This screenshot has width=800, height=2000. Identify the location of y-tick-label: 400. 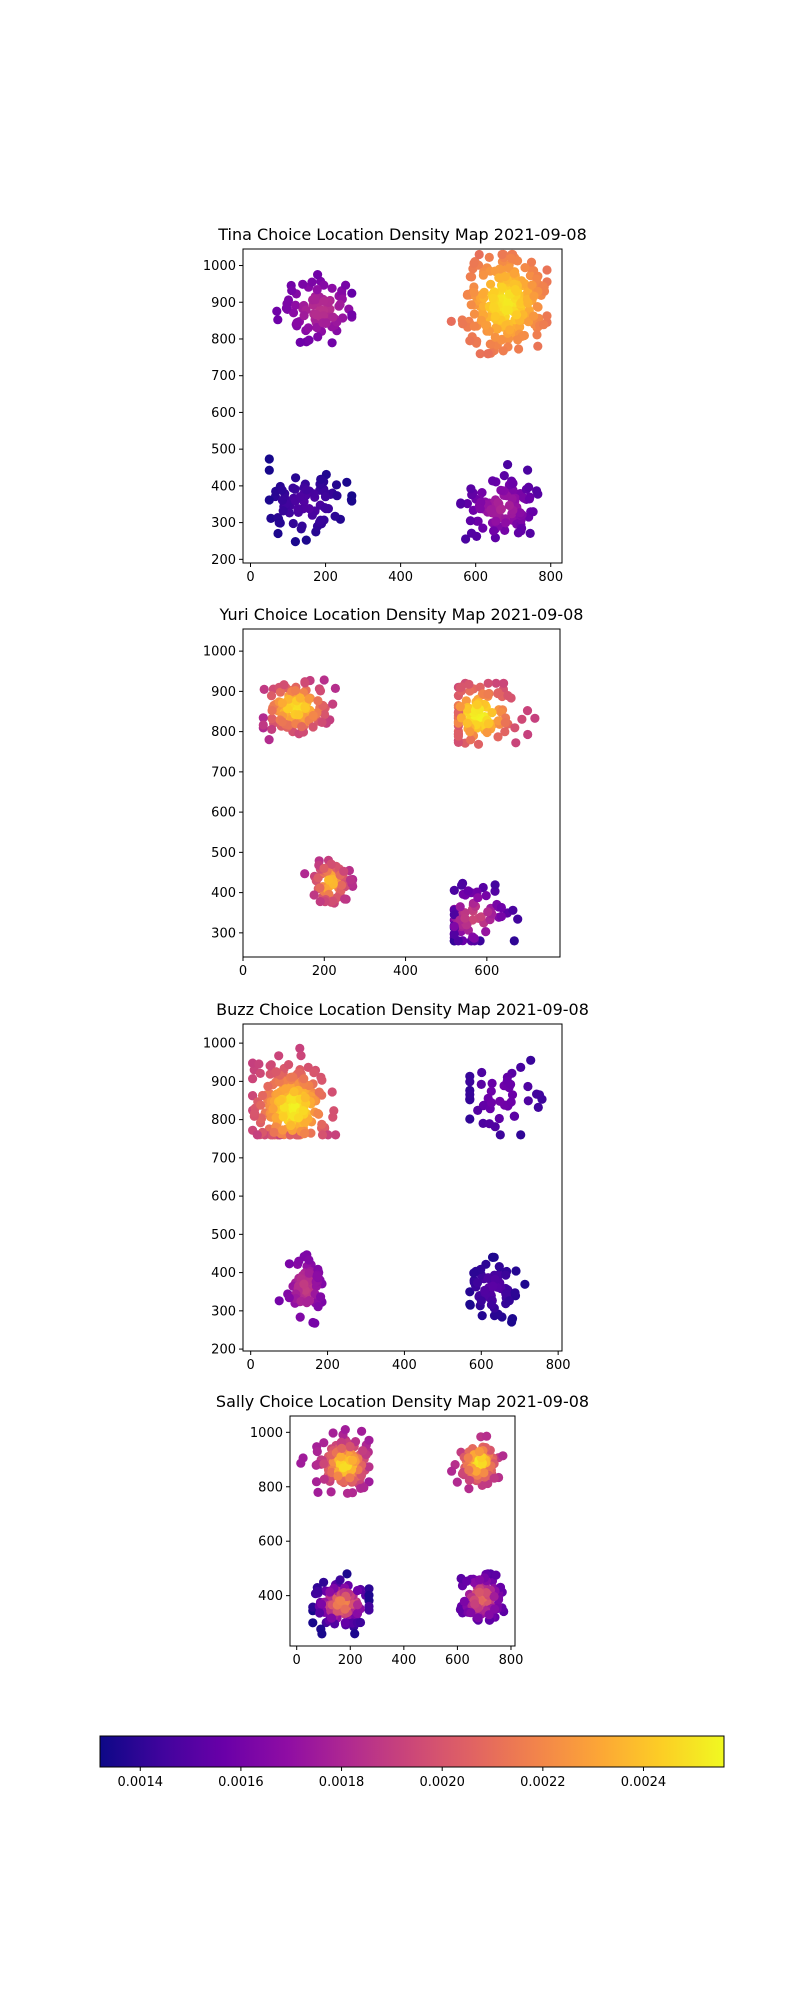
(223, 486).